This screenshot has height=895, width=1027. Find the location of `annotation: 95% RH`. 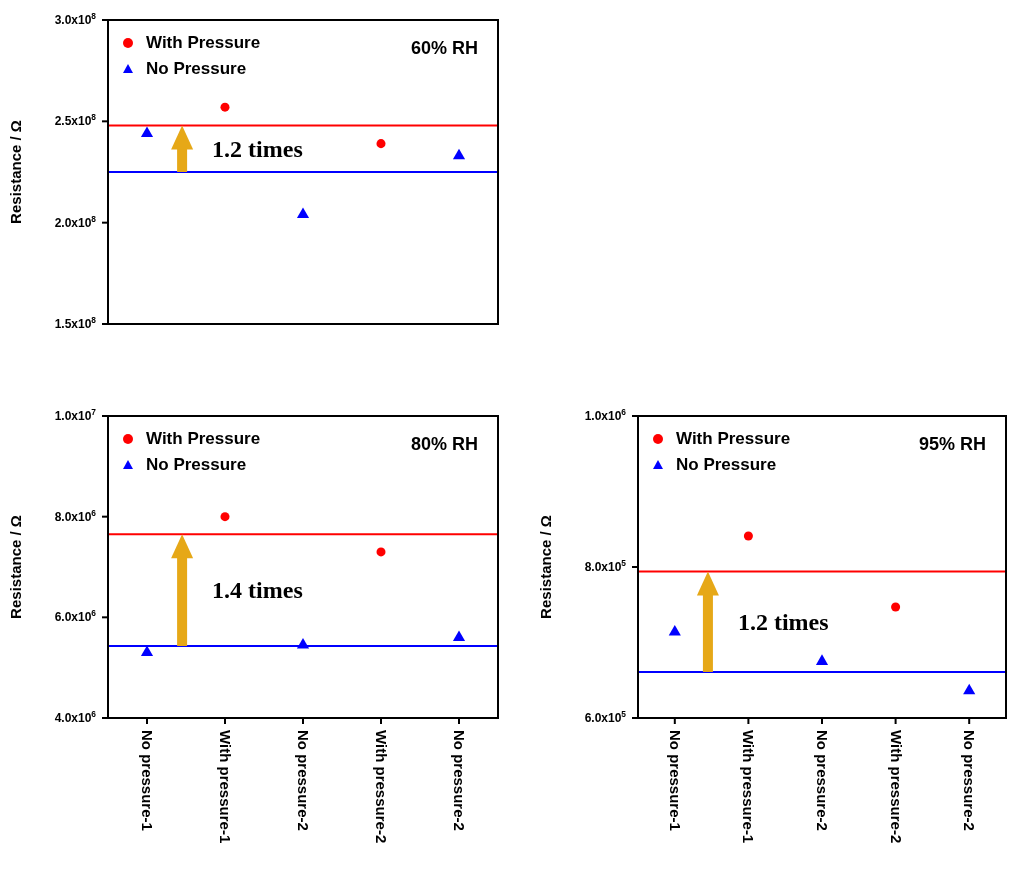

annotation: 95% RH is located at coordinates (952, 444).